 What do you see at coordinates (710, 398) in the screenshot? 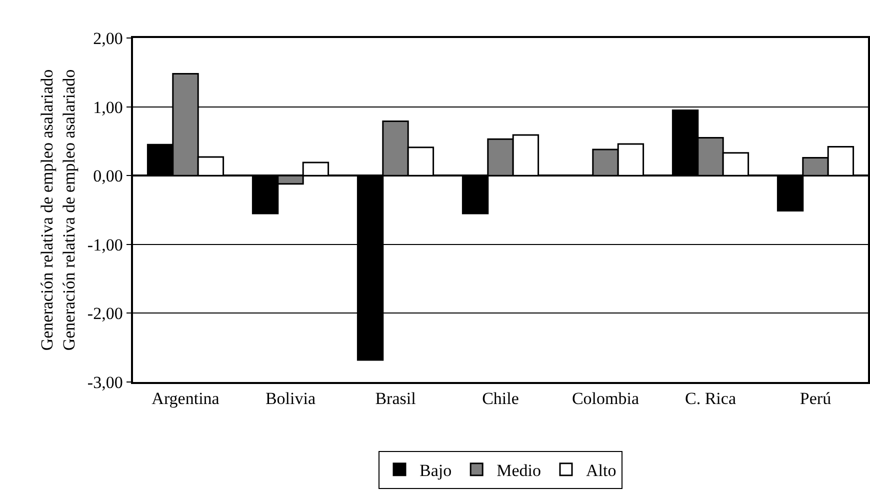
I see `x-tick-label: C. Rica` at bounding box center [710, 398].